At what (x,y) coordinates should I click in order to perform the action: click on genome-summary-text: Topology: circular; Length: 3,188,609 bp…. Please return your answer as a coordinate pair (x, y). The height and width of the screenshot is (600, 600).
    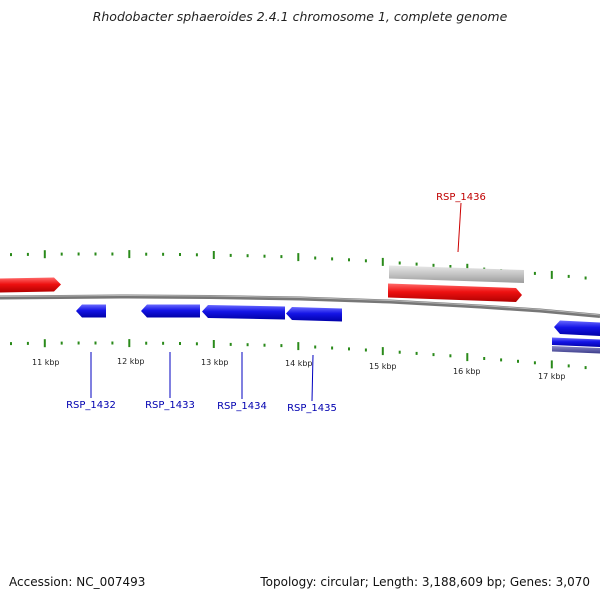
    Looking at the image, I should click on (425, 582).